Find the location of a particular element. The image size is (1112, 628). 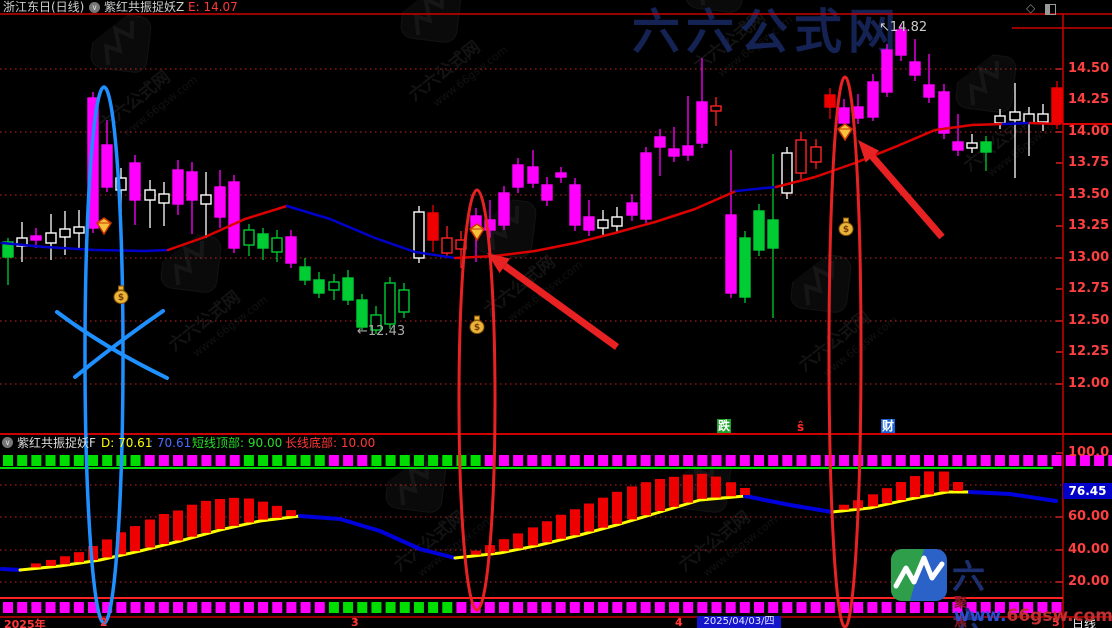

selected-date: 2025/04/03/四 is located at coordinates (739, 622).